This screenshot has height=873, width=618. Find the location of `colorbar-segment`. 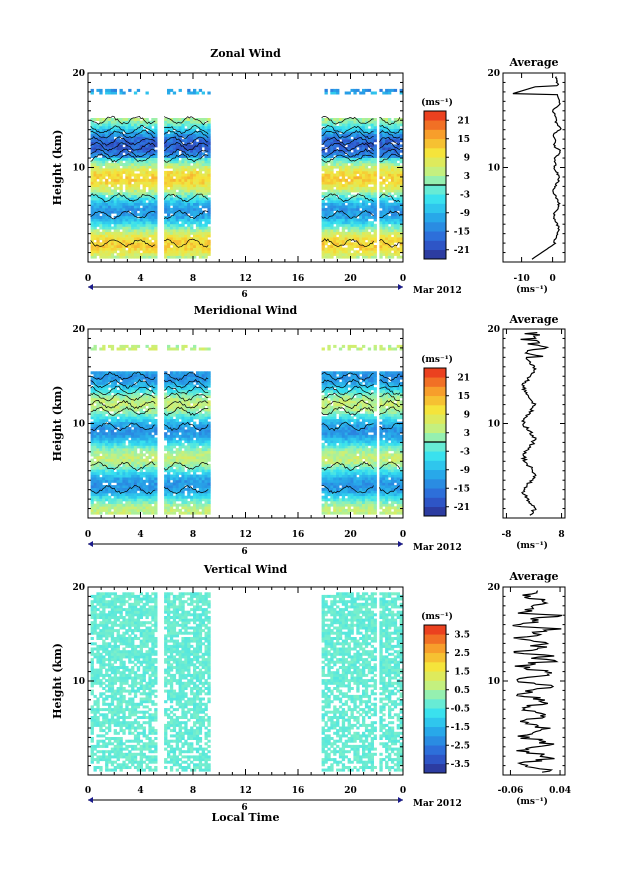

colorbar-segment is located at coordinates (435, 125).